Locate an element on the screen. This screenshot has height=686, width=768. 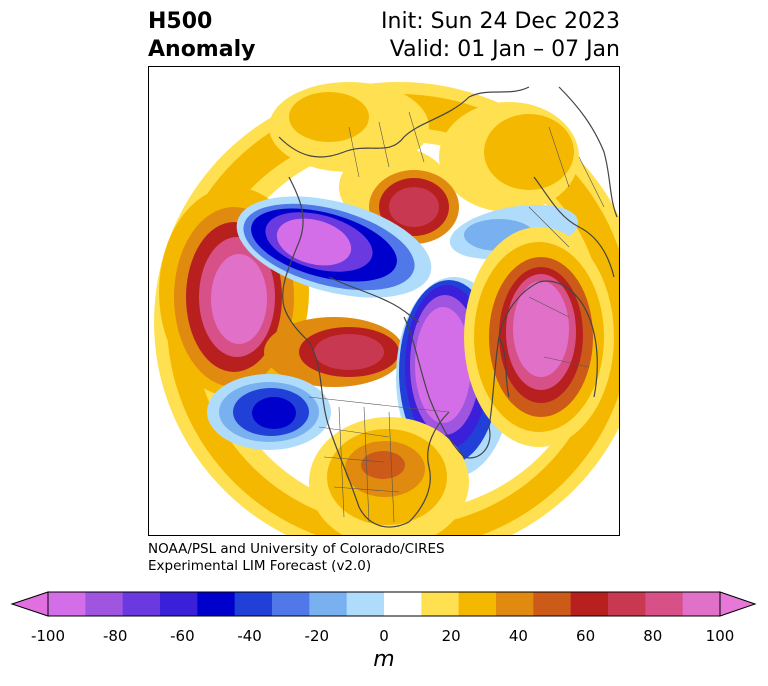
colorbar-tick-label: -40 is located at coordinates (249, 636).